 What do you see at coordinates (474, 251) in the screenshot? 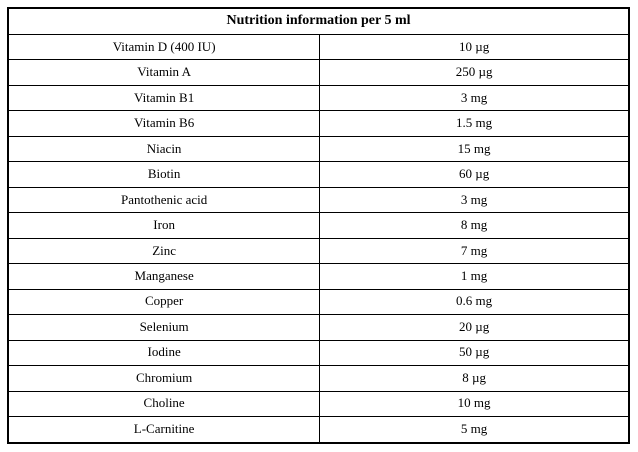
I see `nutrient-amount: 7 mg` at bounding box center [474, 251].